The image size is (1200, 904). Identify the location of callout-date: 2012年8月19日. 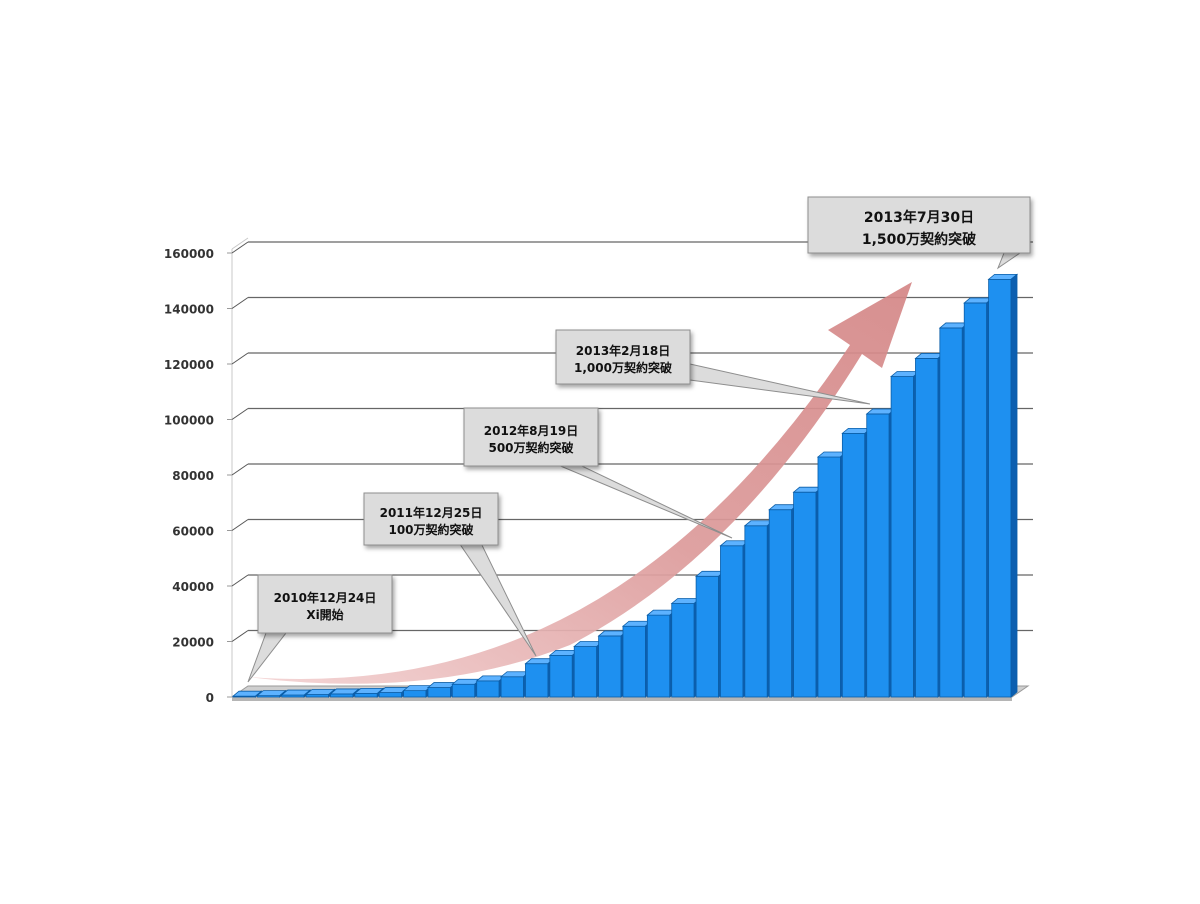
(531, 430).